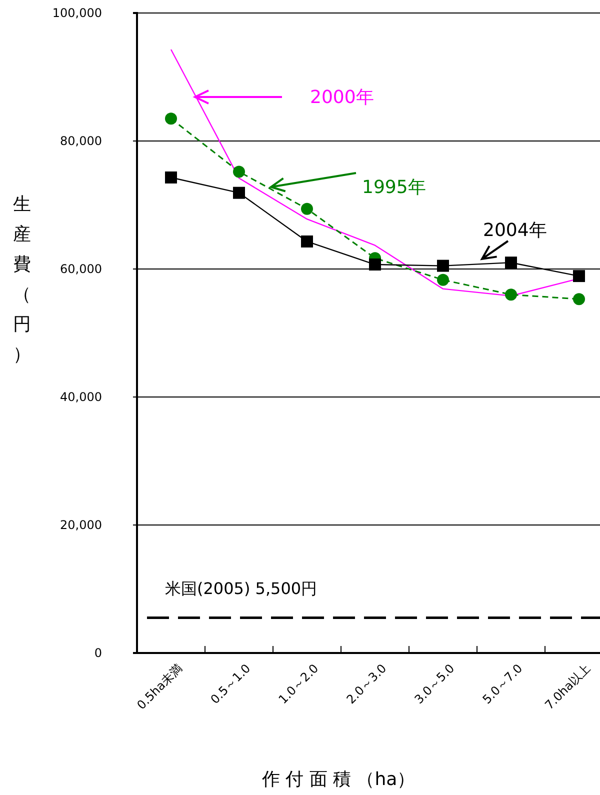  I want to click on ref-line-label: 米国(2005) 5,500円, so click(241, 588).